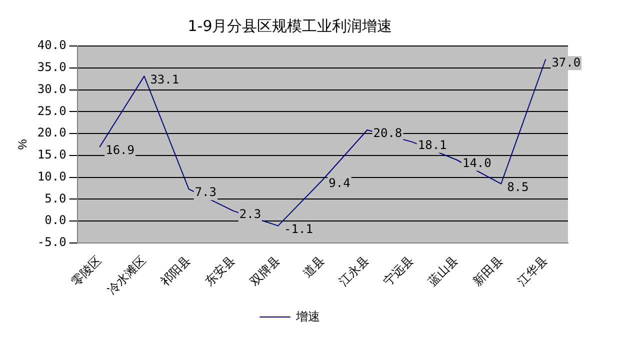 The image size is (618, 343). What do you see at coordinates (250, 214) in the screenshot?
I see `data-label: 2.3` at bounding box center [250, 214].